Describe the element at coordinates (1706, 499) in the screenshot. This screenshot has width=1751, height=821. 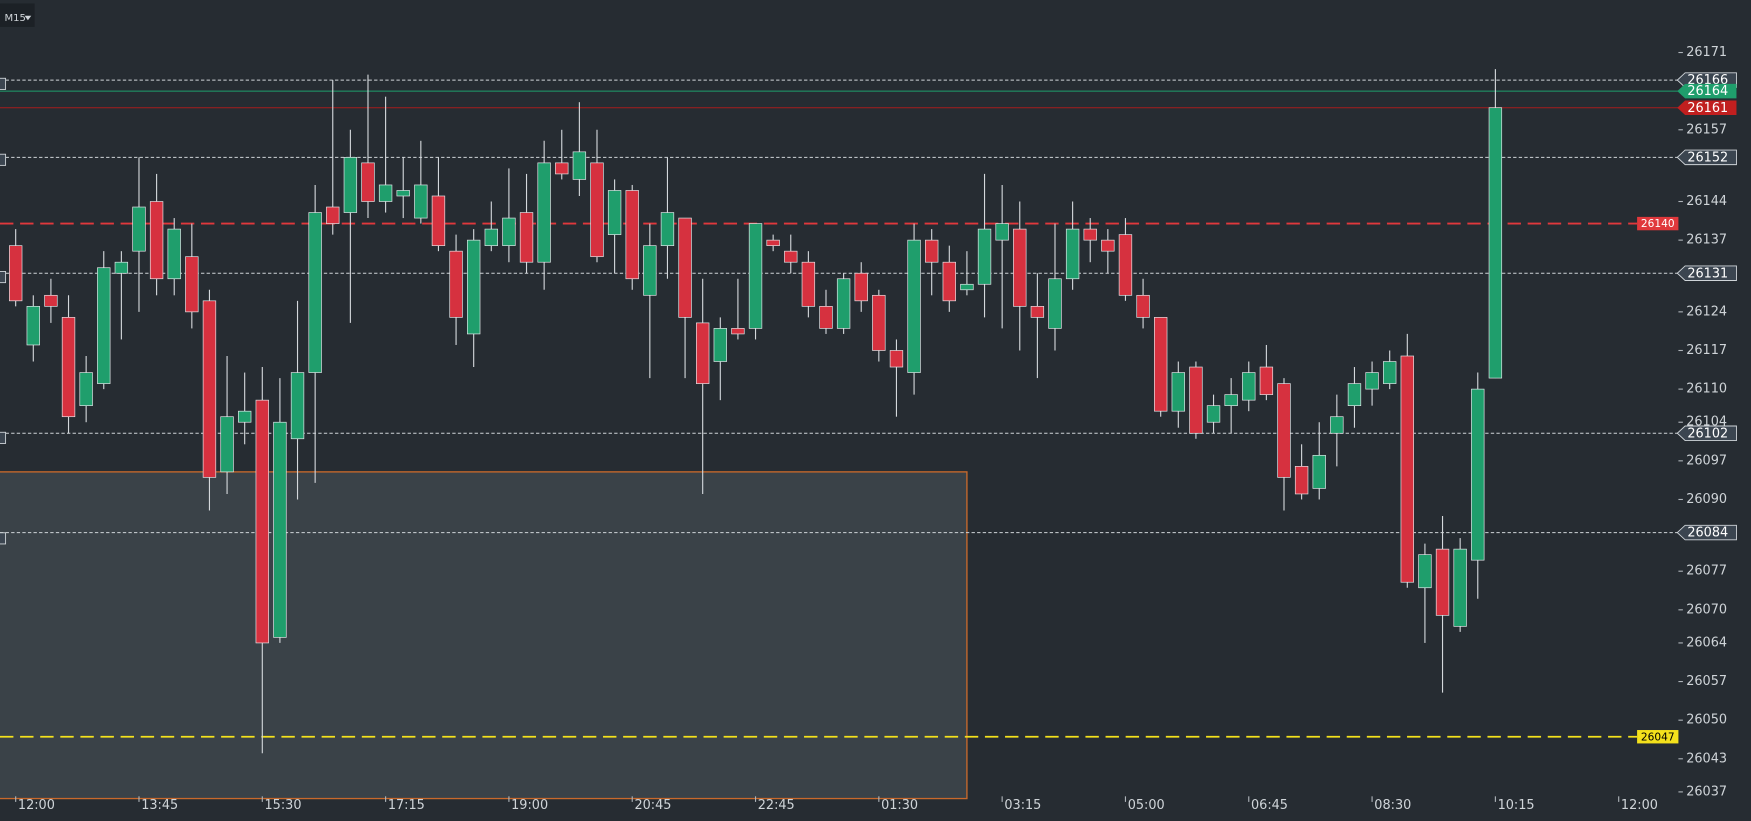
I see `y-tick-label: 26090` at that location.